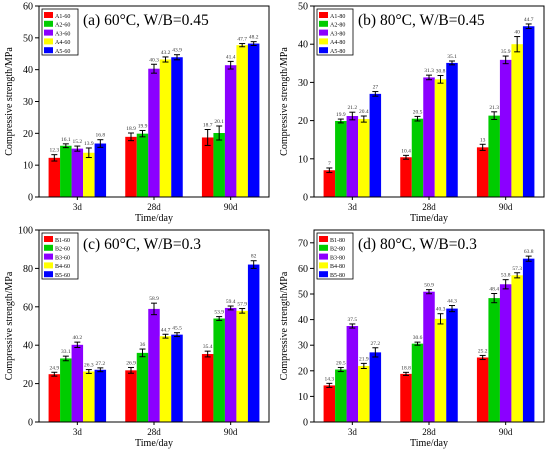  What do you see at coordinates (376, 344) in the screenshot?
I see `panel-d-data-label-B5-80-3d: 27.2` at bounding box center [376, 344].